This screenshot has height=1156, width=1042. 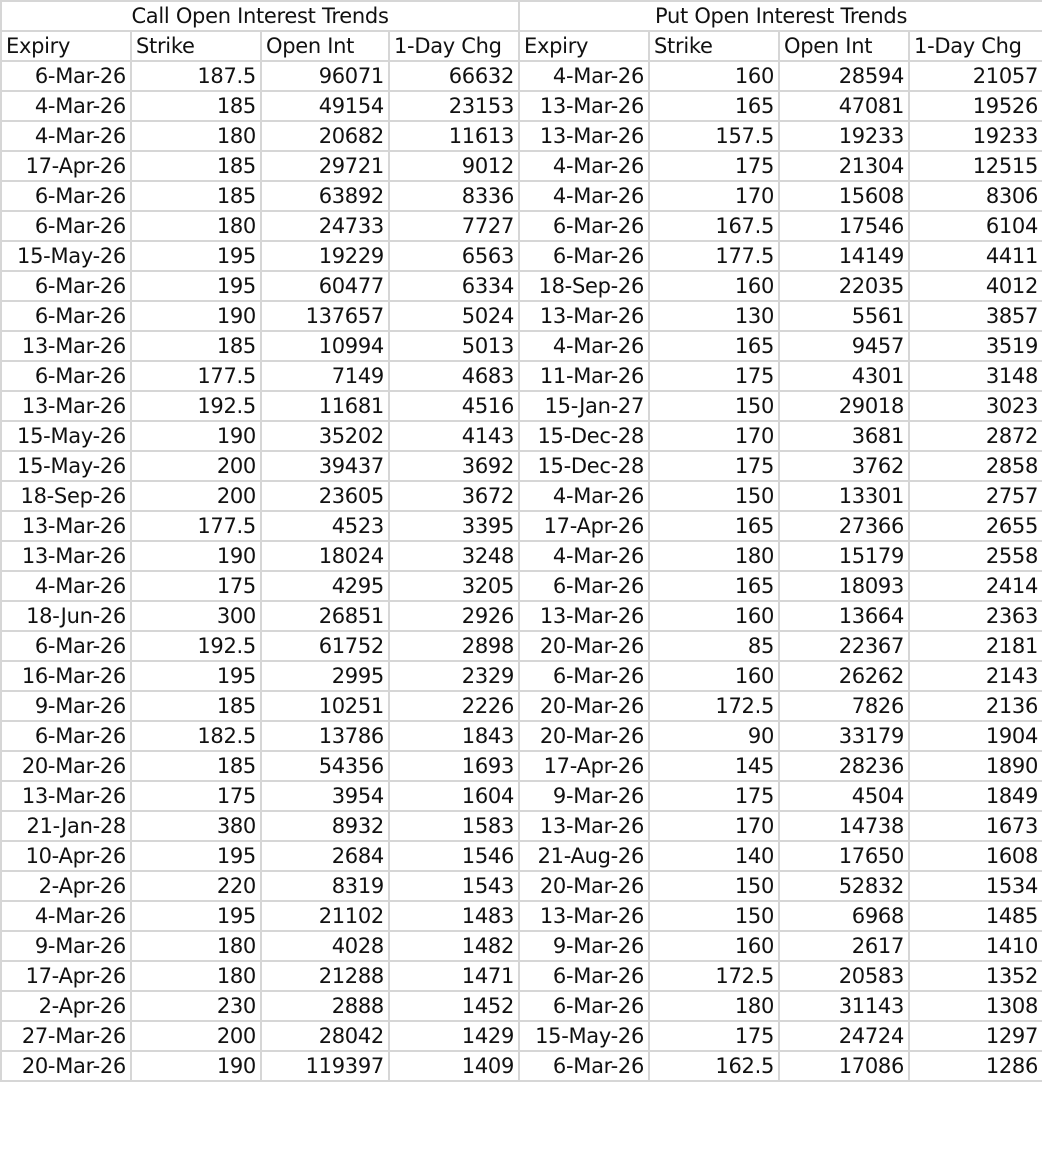 What do you see at coordinates (325, 826) in the screenshot?
I see `call-cell-open-int: 8932` at bounding box center [325, 826].